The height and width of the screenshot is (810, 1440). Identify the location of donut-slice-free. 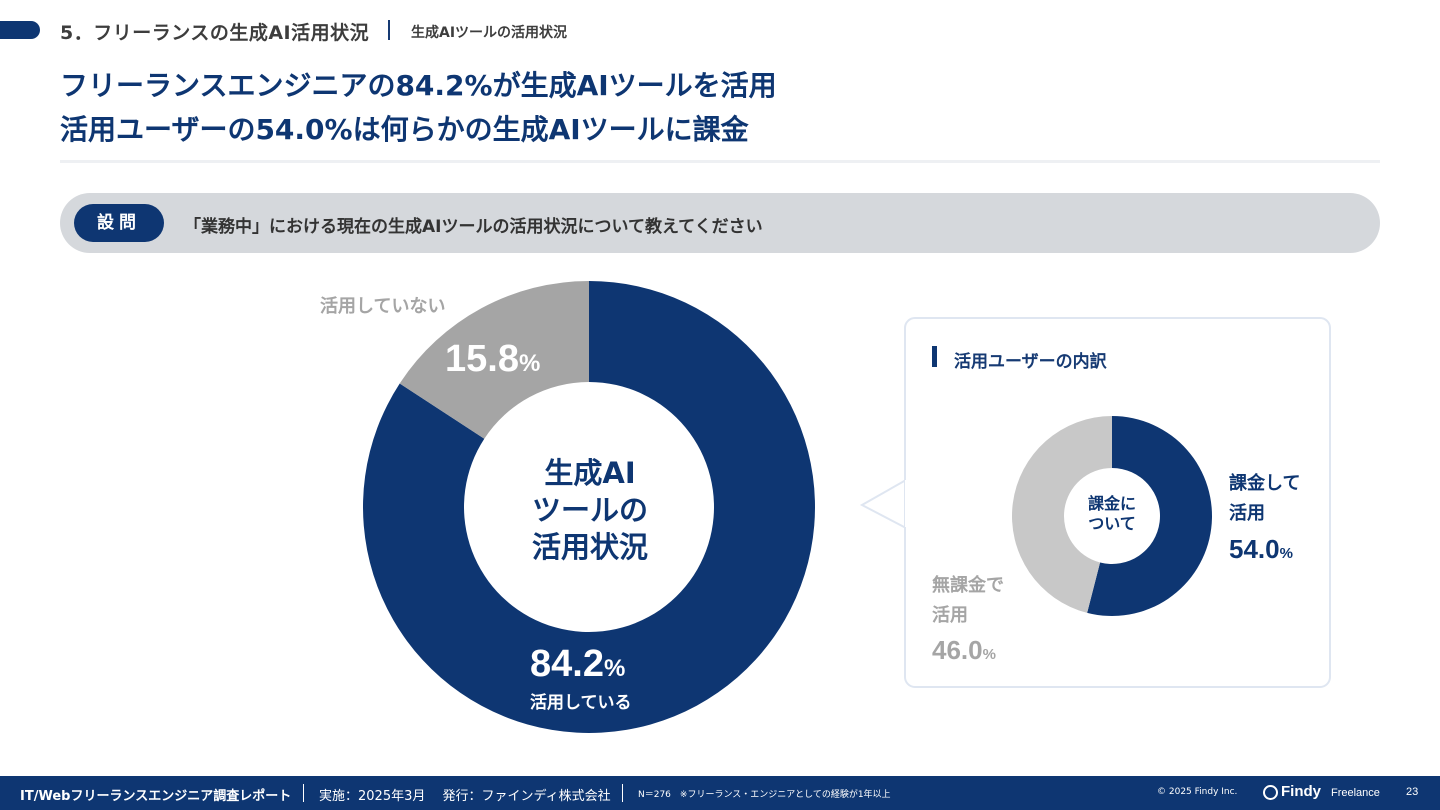
(1061, 514).